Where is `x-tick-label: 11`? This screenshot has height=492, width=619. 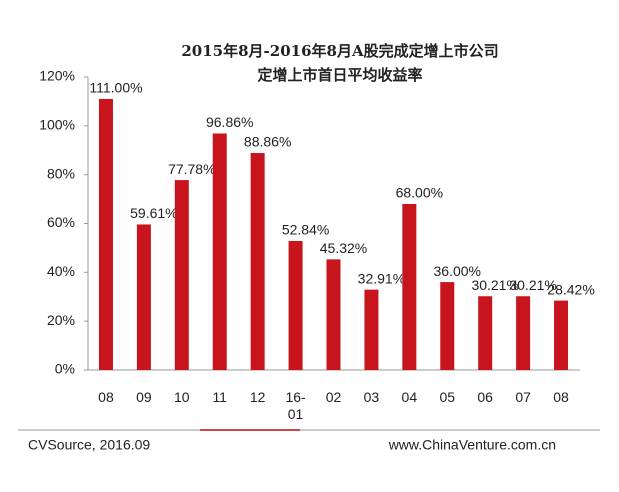
x-tick-label: 11 is located at coordinates (219, 397).